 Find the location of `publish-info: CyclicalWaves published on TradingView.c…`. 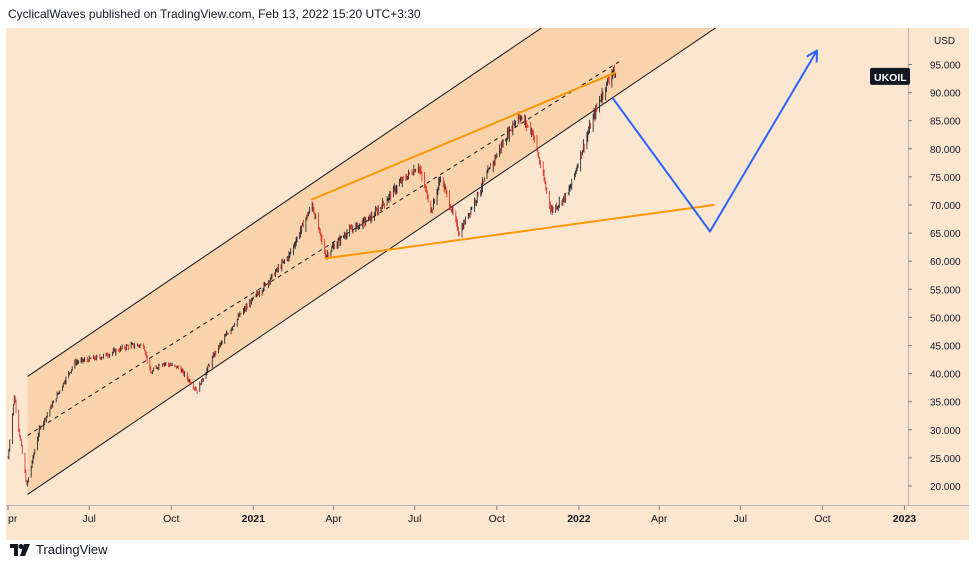

publish-info: CyclicalWaves published on TradingView.c… is located at coordinates (214, 14).